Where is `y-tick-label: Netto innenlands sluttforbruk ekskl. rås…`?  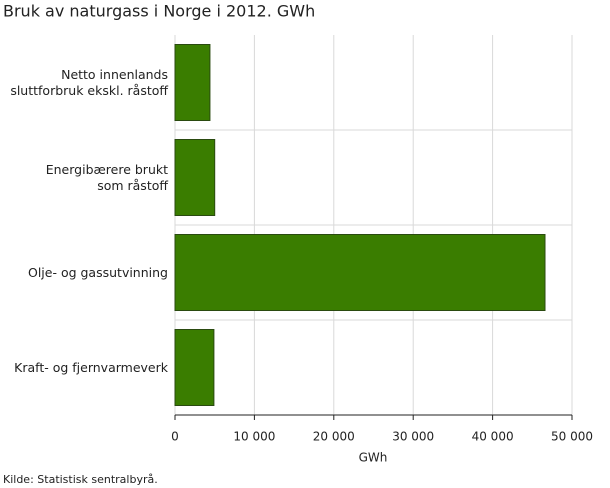
y-tick-label: Netto innenlands sluttforbruk ekskl. rås… is located at coordinates (89, 82).